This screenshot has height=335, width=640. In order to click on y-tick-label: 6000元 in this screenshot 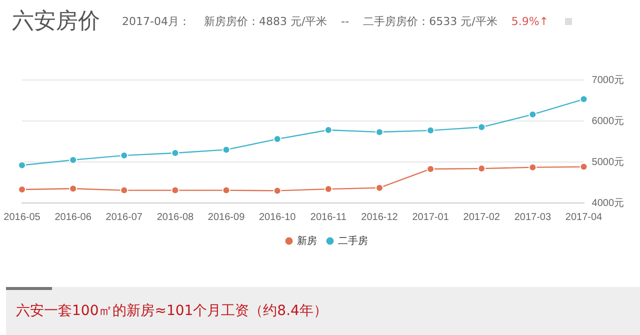, I will do `click(608, 121)`.